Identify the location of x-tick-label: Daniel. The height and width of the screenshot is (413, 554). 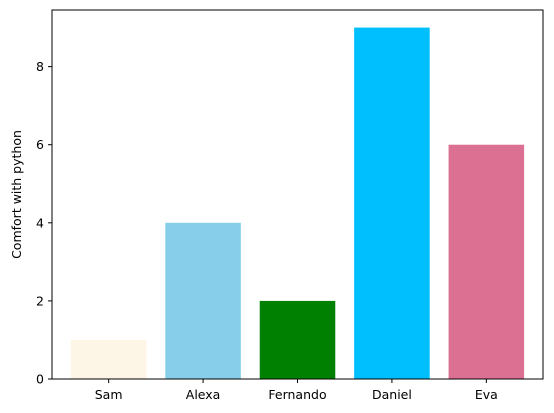
(392, 394).